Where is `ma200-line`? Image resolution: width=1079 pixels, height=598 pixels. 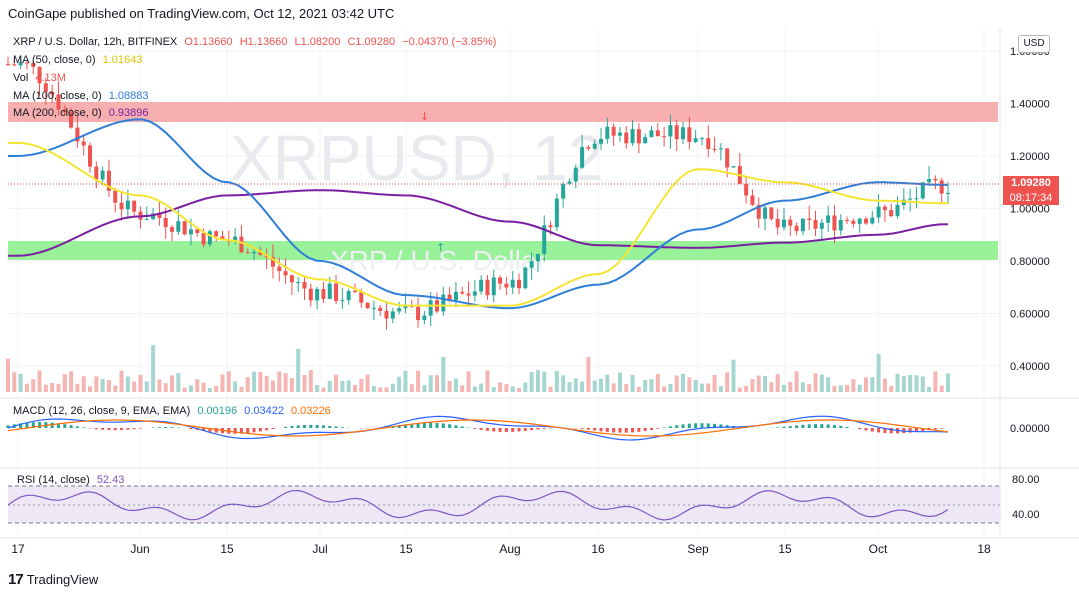
ma200-line is located at coordinates (478, 223).